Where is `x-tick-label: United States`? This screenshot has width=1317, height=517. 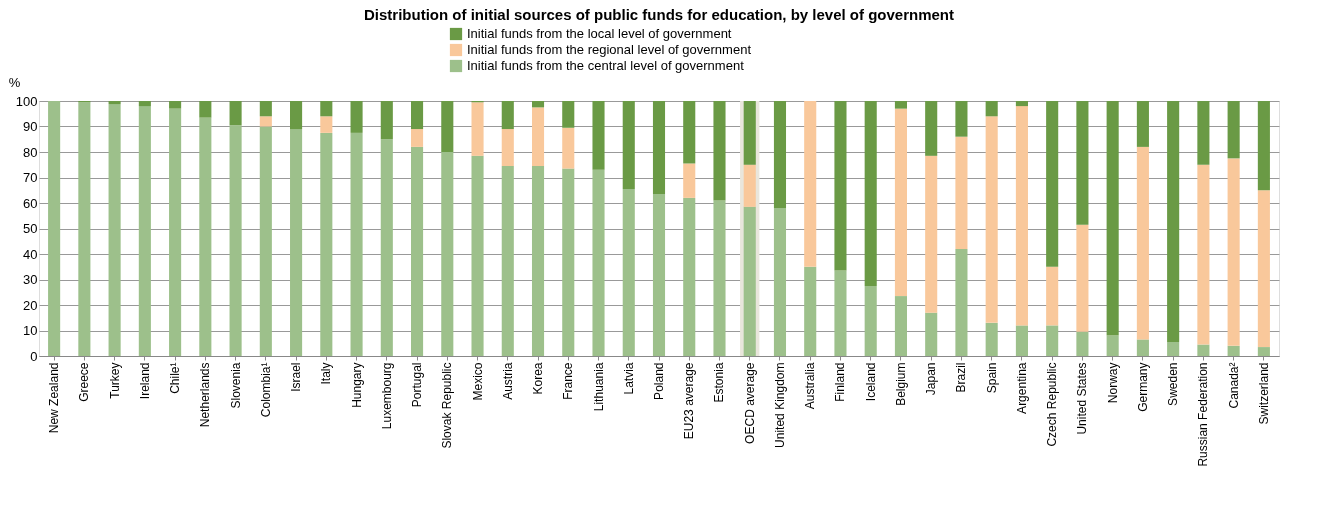
x-tick-label: United States is located at coordinates (1082, 398).